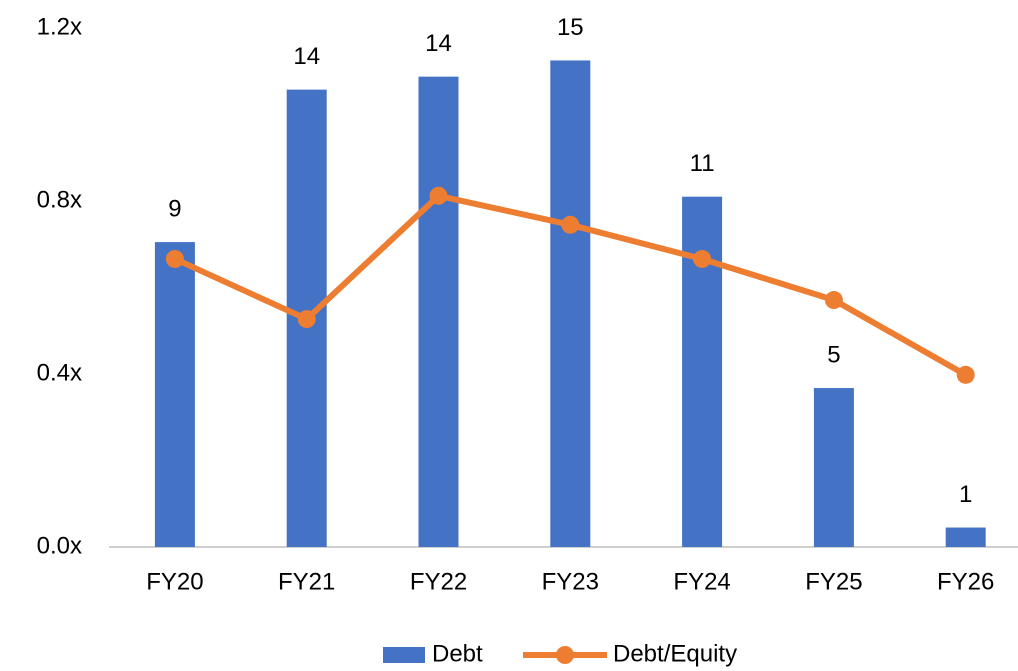 The image size is (1018, 671). I want to click on data-label: 9, so click(174, 208).